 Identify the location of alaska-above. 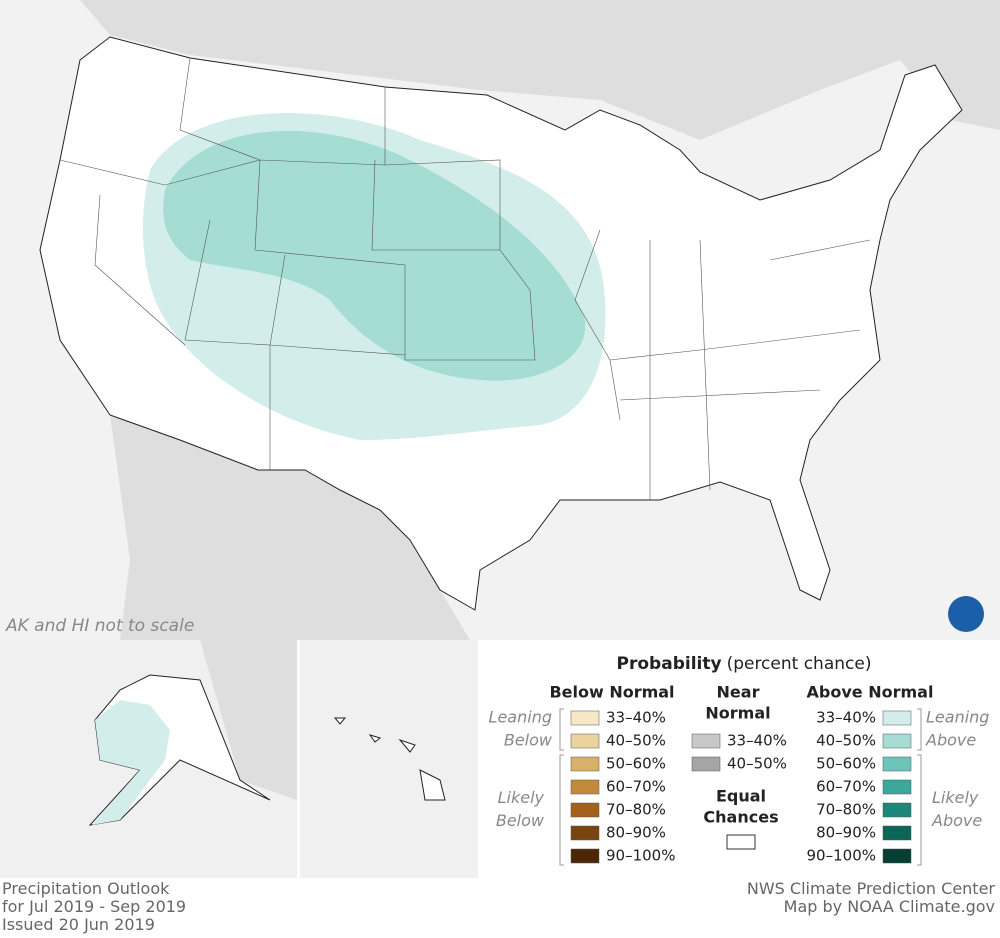
(131, 762).